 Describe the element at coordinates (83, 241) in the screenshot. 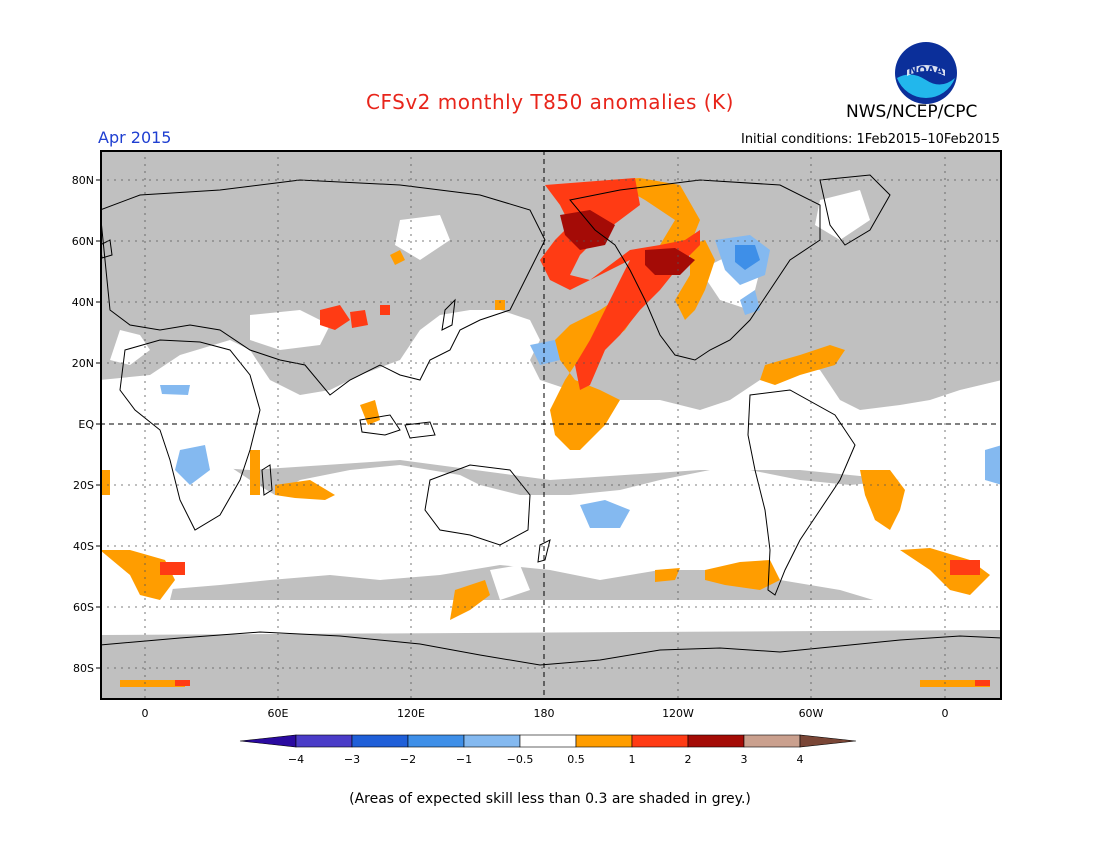

I see `lat-label: 60N` at that location.